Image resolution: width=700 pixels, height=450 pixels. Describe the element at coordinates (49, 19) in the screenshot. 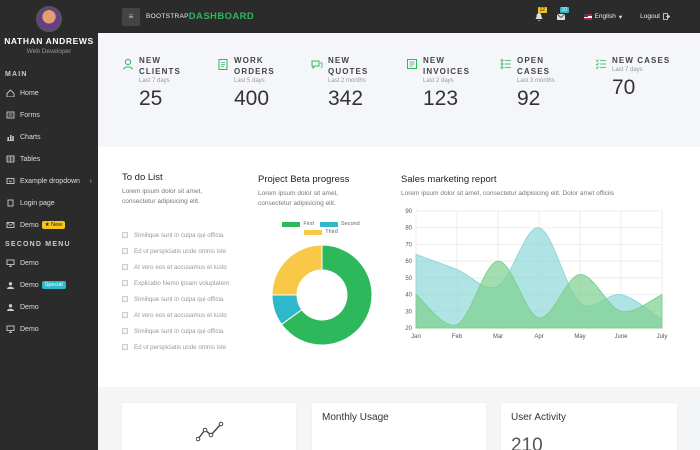

I see `avatar` at that location.